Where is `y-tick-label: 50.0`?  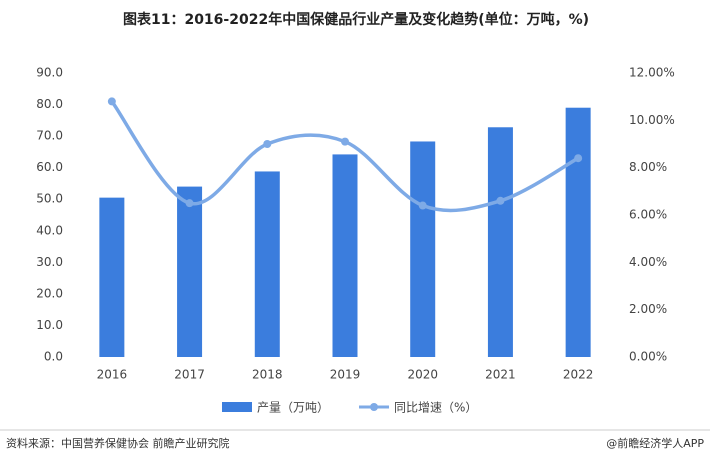
y-tick-label: 50.0 is located at coordinates (49, 199).